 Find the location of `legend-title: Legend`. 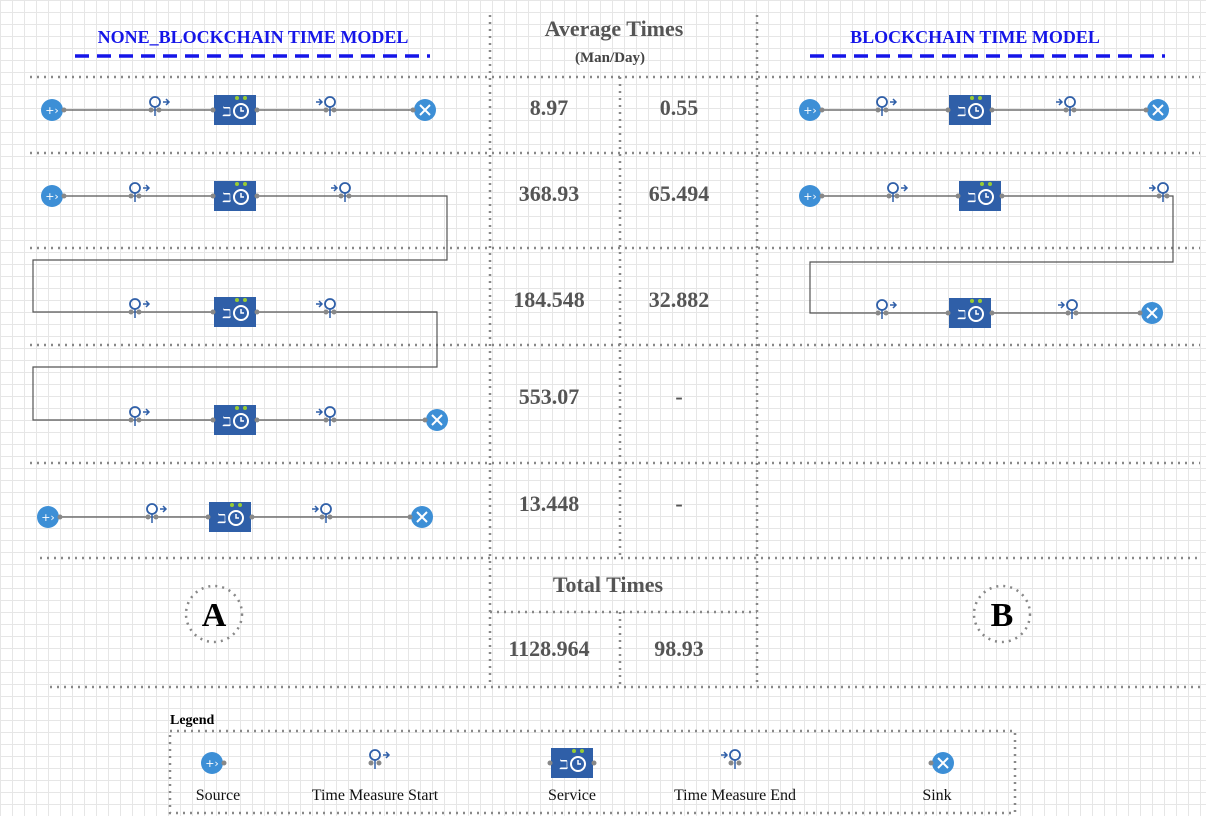

legend-title: Legend is located at coordinates (192, 720).